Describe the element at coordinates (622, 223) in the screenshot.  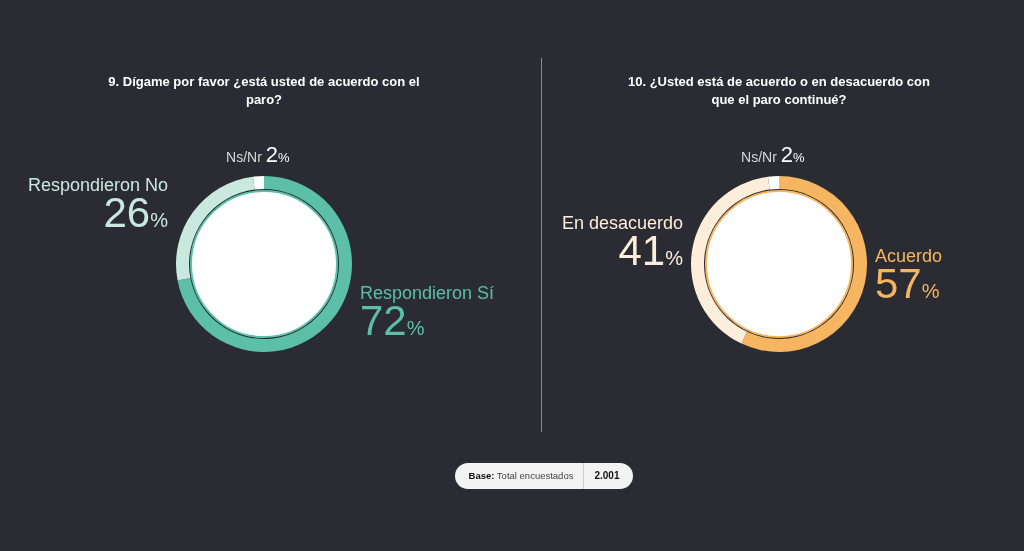
I see `slice-label: En desacuerdo` at that location.